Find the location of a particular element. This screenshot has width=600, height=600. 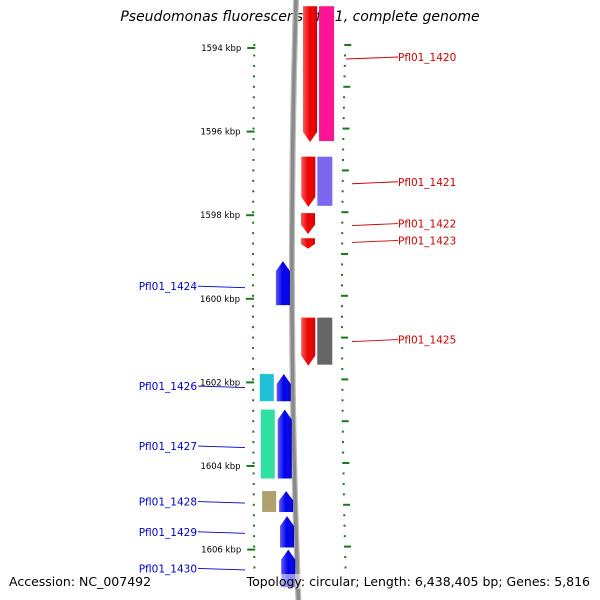

reverse-gene-label: Pfl01_1427 is located at coordinates (168, 447).